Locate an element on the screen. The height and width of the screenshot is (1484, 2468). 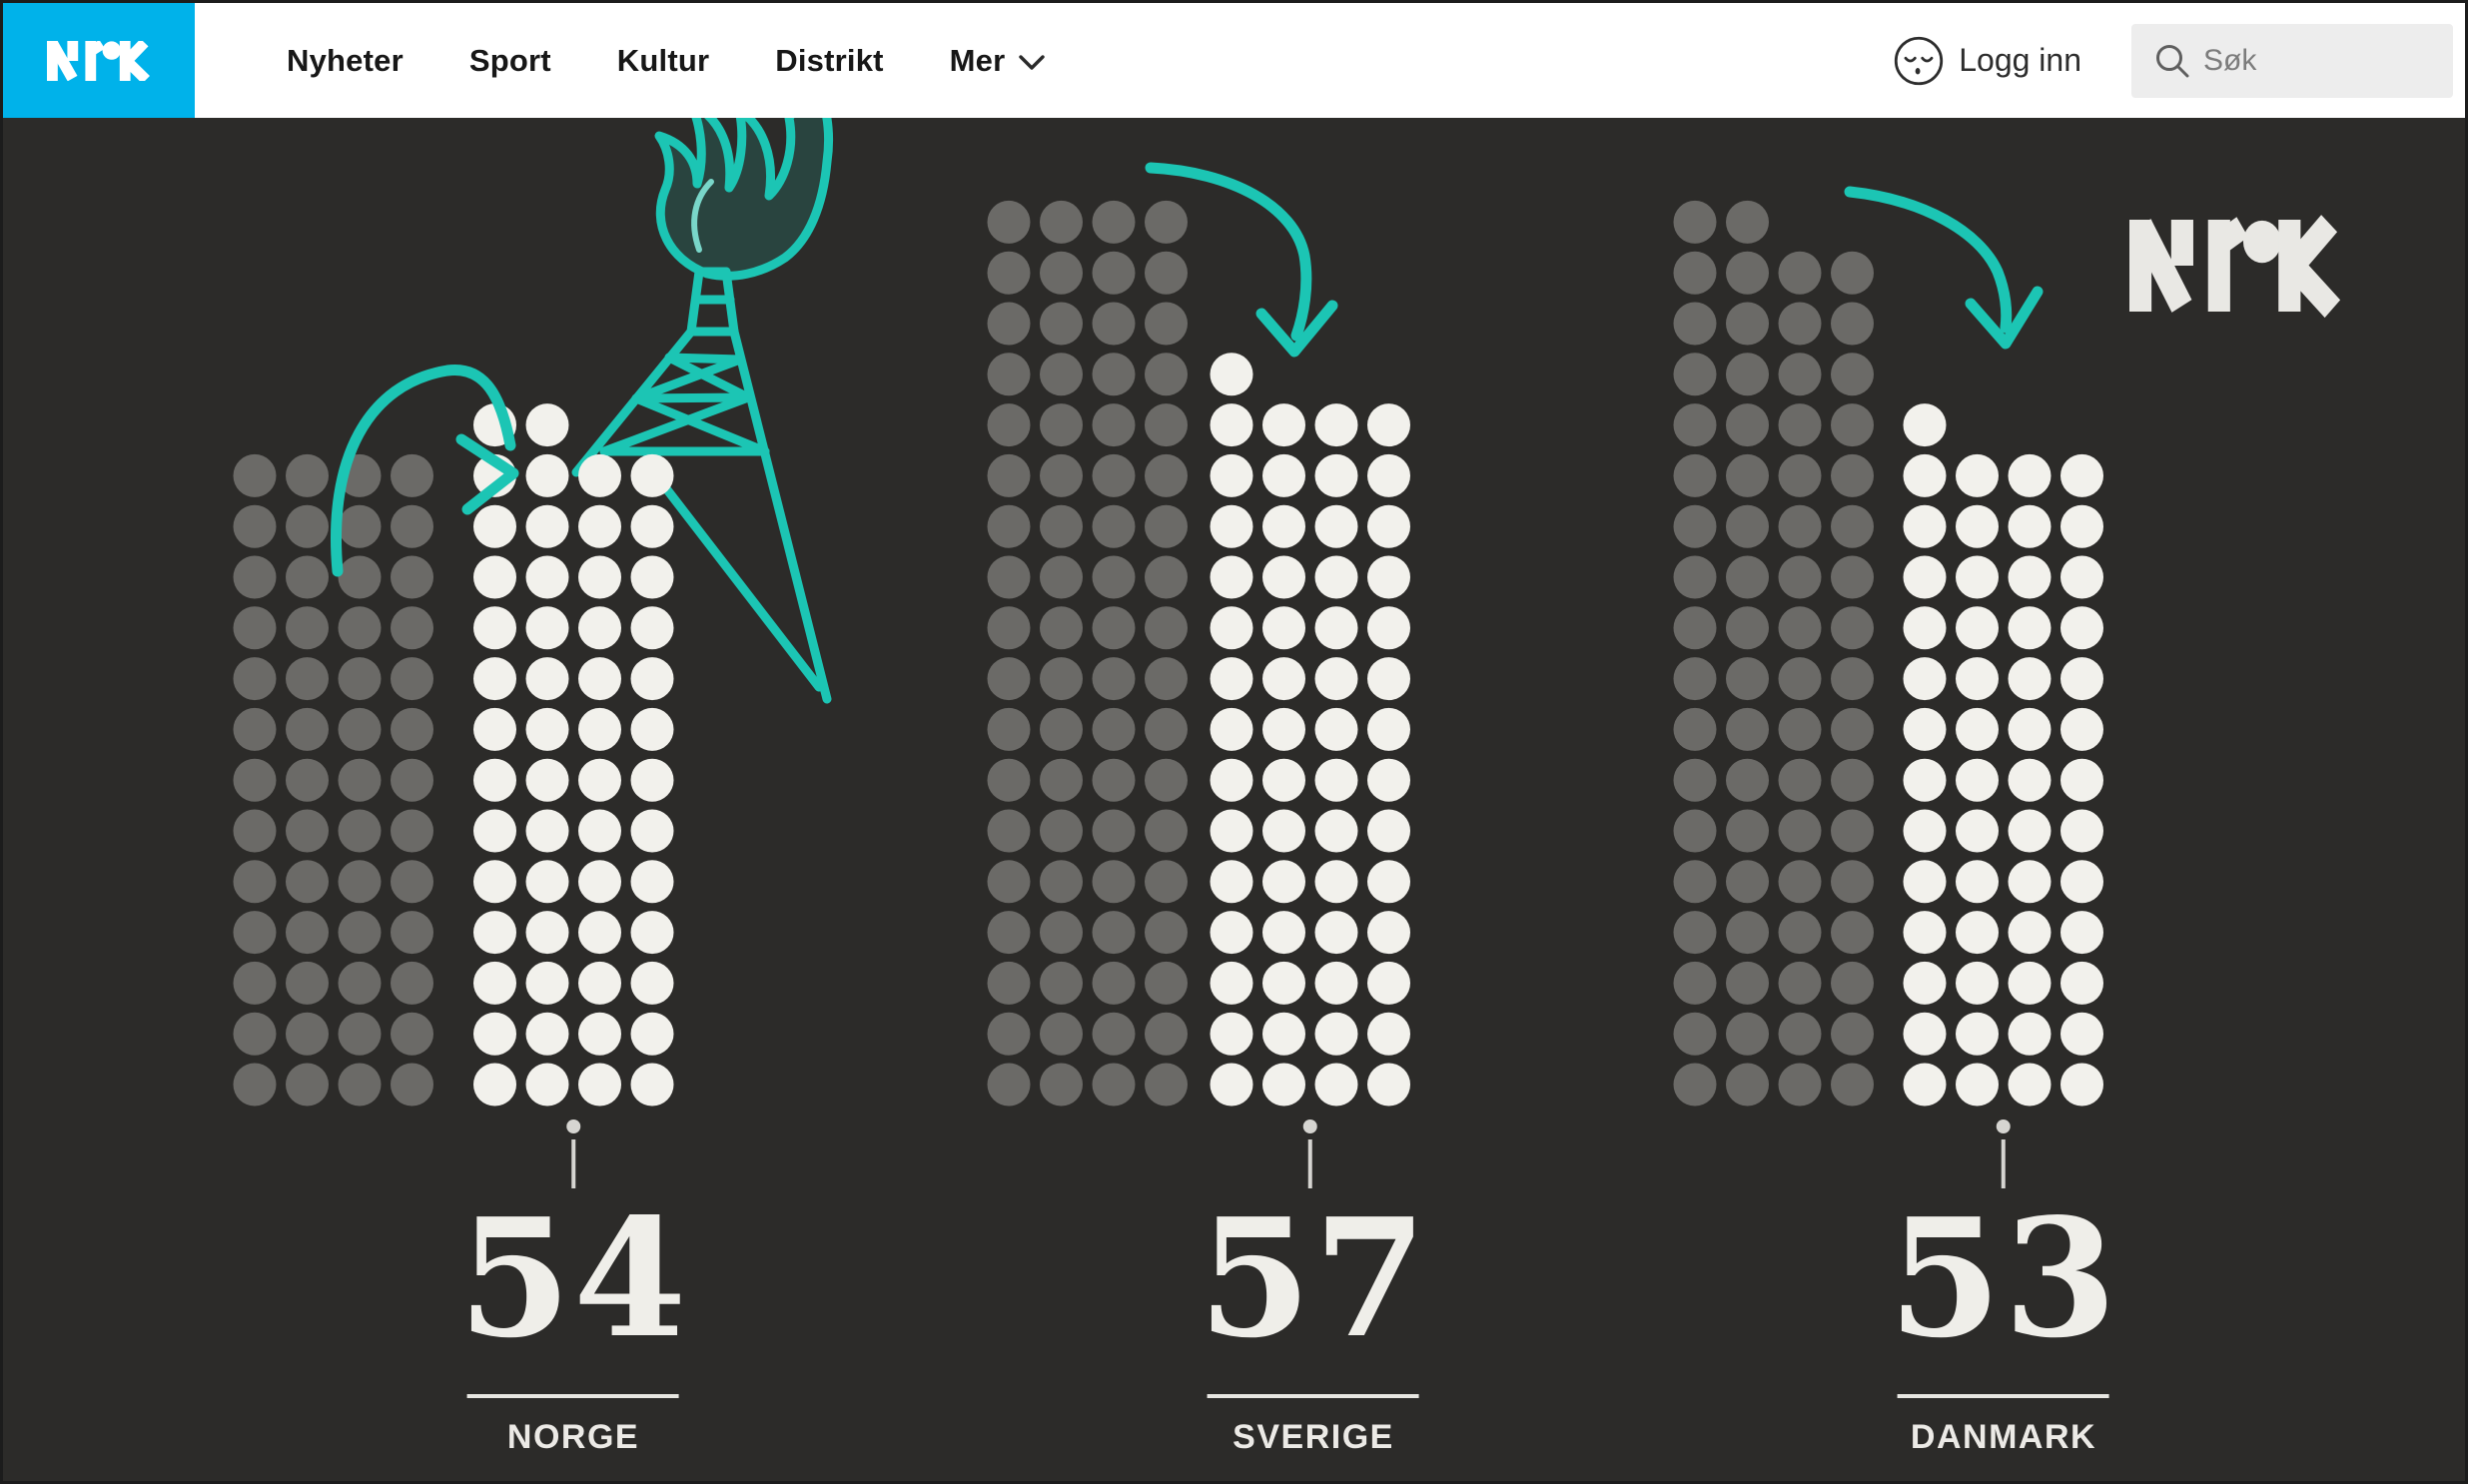
pin-norge is located at coordinates (573, 1153).